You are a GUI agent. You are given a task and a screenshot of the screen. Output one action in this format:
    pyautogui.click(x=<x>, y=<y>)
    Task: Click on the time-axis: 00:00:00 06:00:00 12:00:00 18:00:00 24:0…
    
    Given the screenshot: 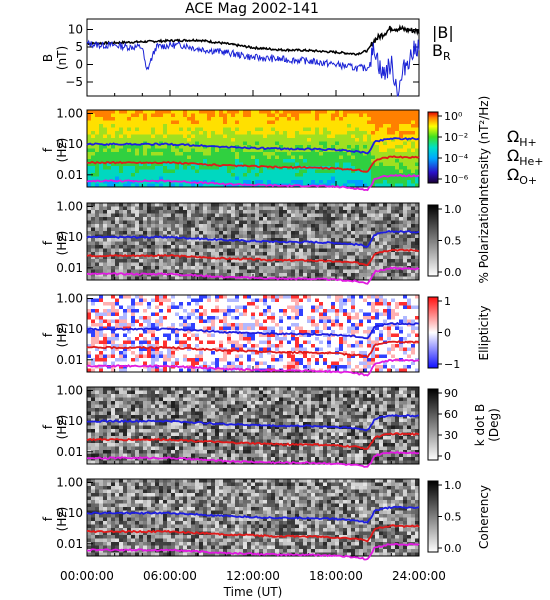 What is the action you would take?
    pyautogui.click(x=253, y=584)
    